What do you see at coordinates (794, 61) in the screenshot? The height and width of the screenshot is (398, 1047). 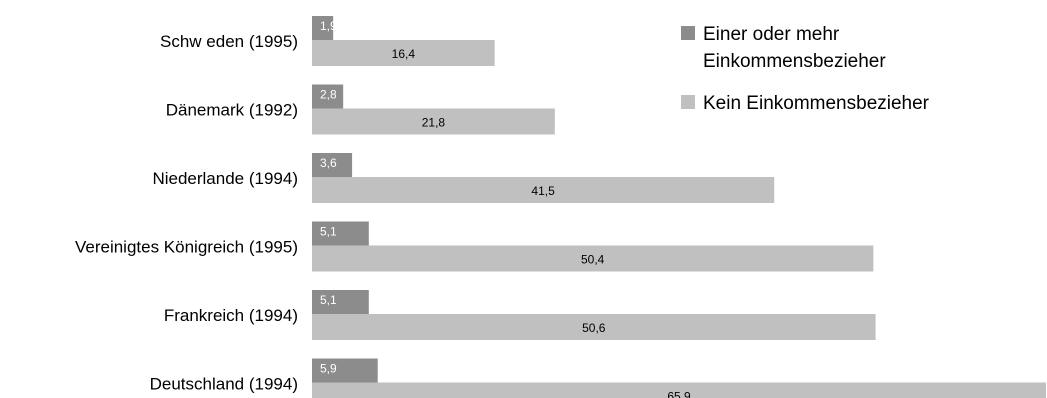 I see `legend-label: Einkommensbezieher` at bounding box center [794, 61].